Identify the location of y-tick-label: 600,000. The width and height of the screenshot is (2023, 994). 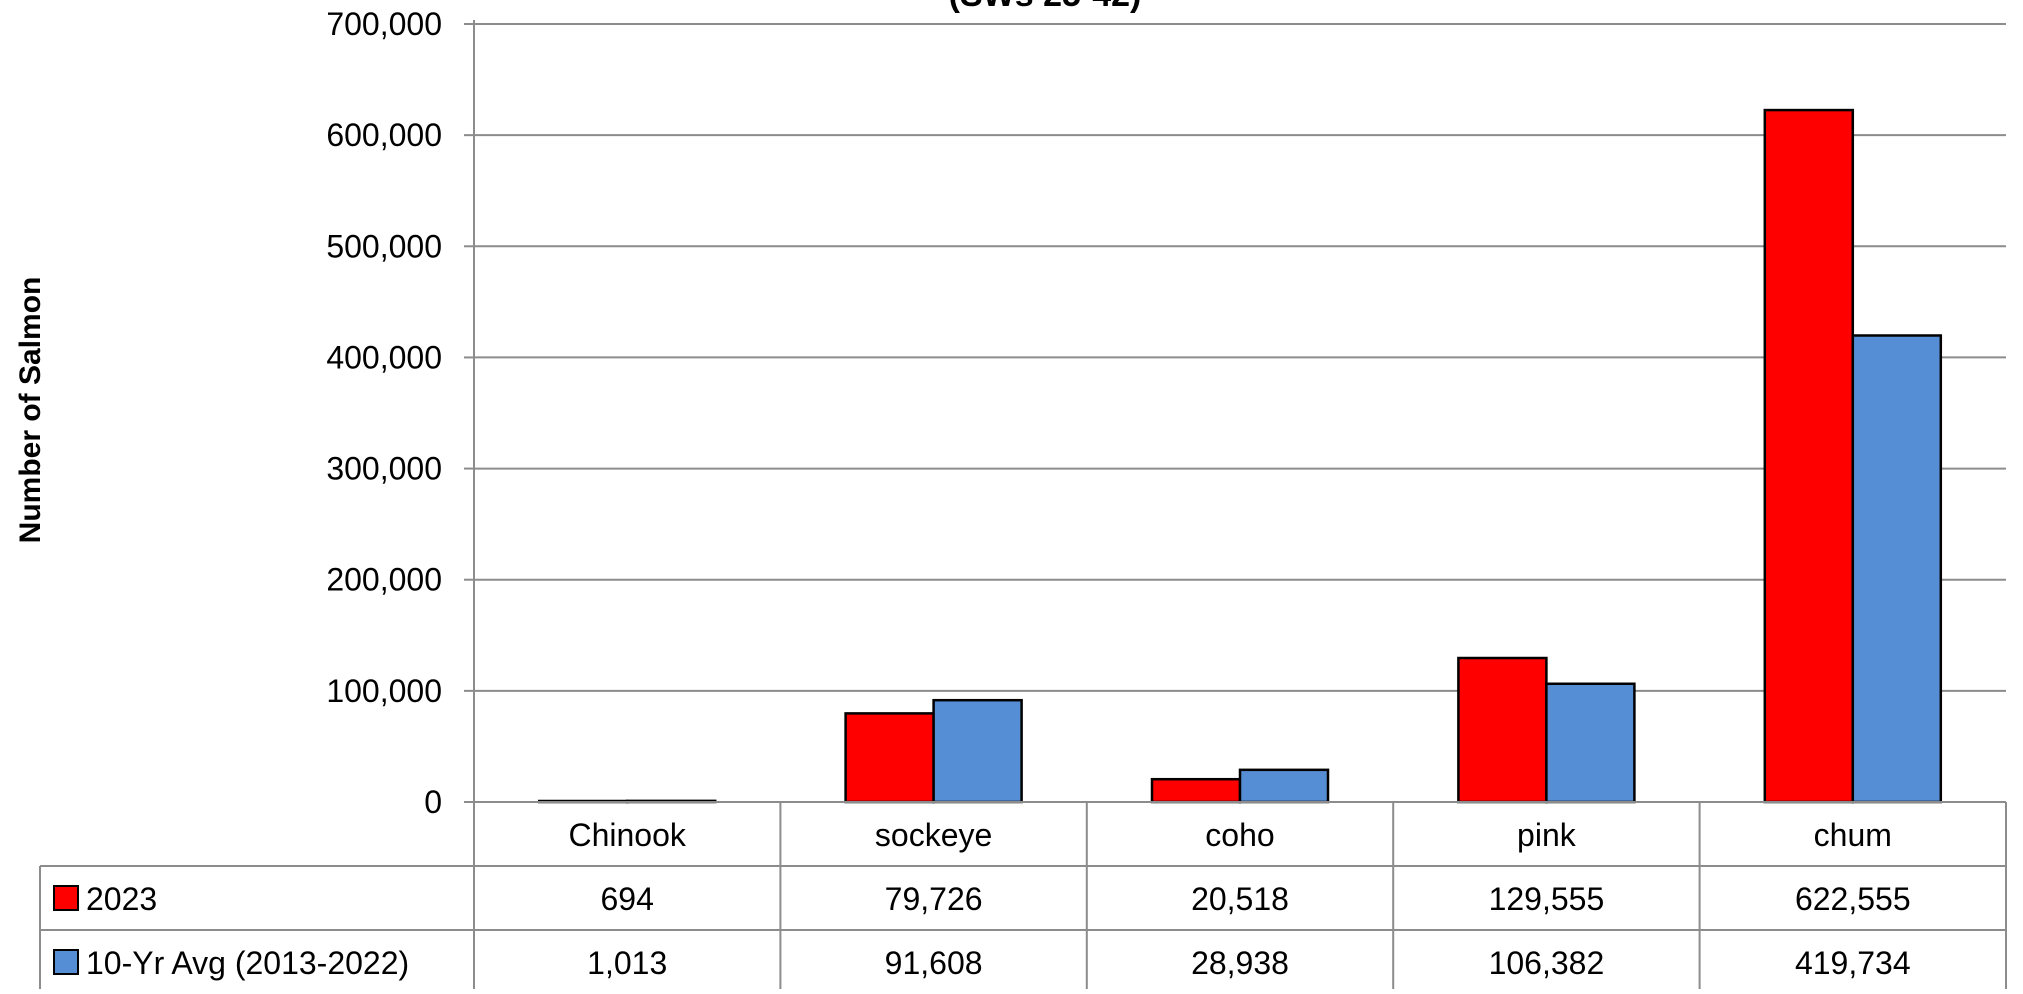
(384, 135).